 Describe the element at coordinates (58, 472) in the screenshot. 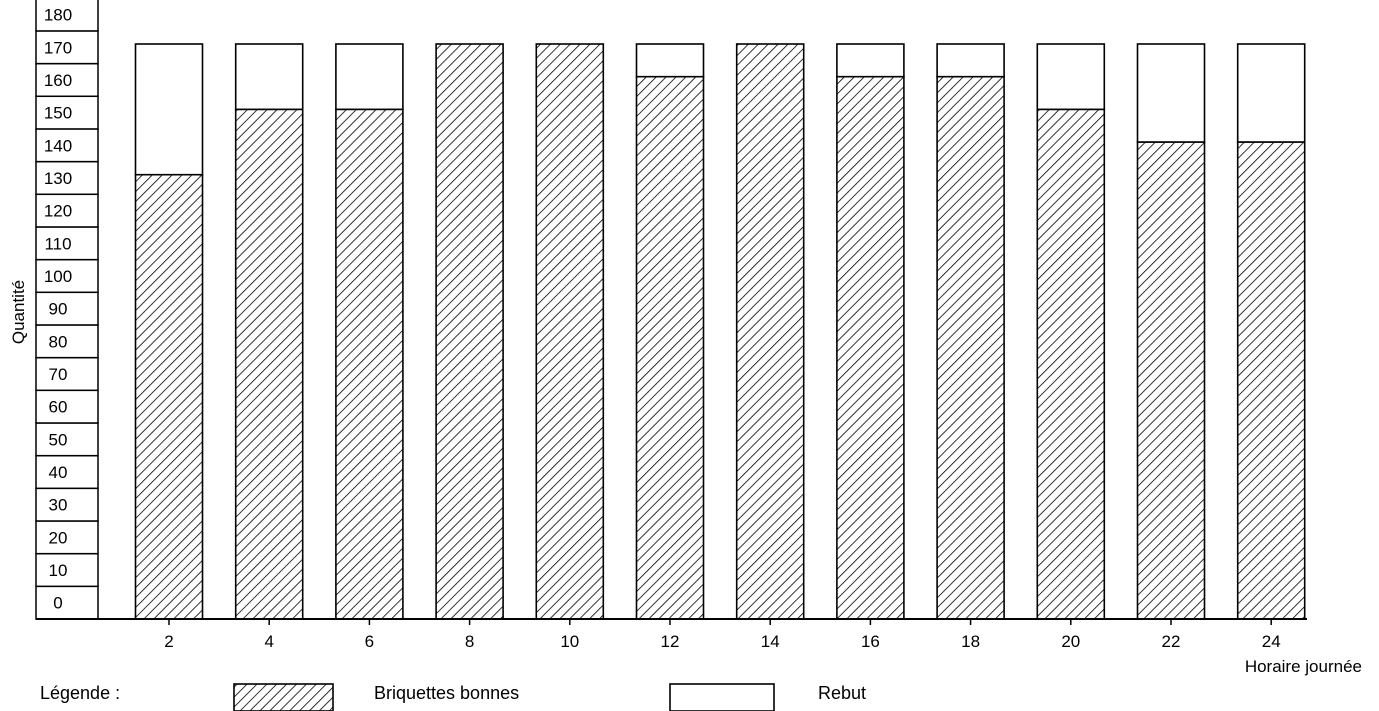

I see `y-tick-label: 40` at that location.